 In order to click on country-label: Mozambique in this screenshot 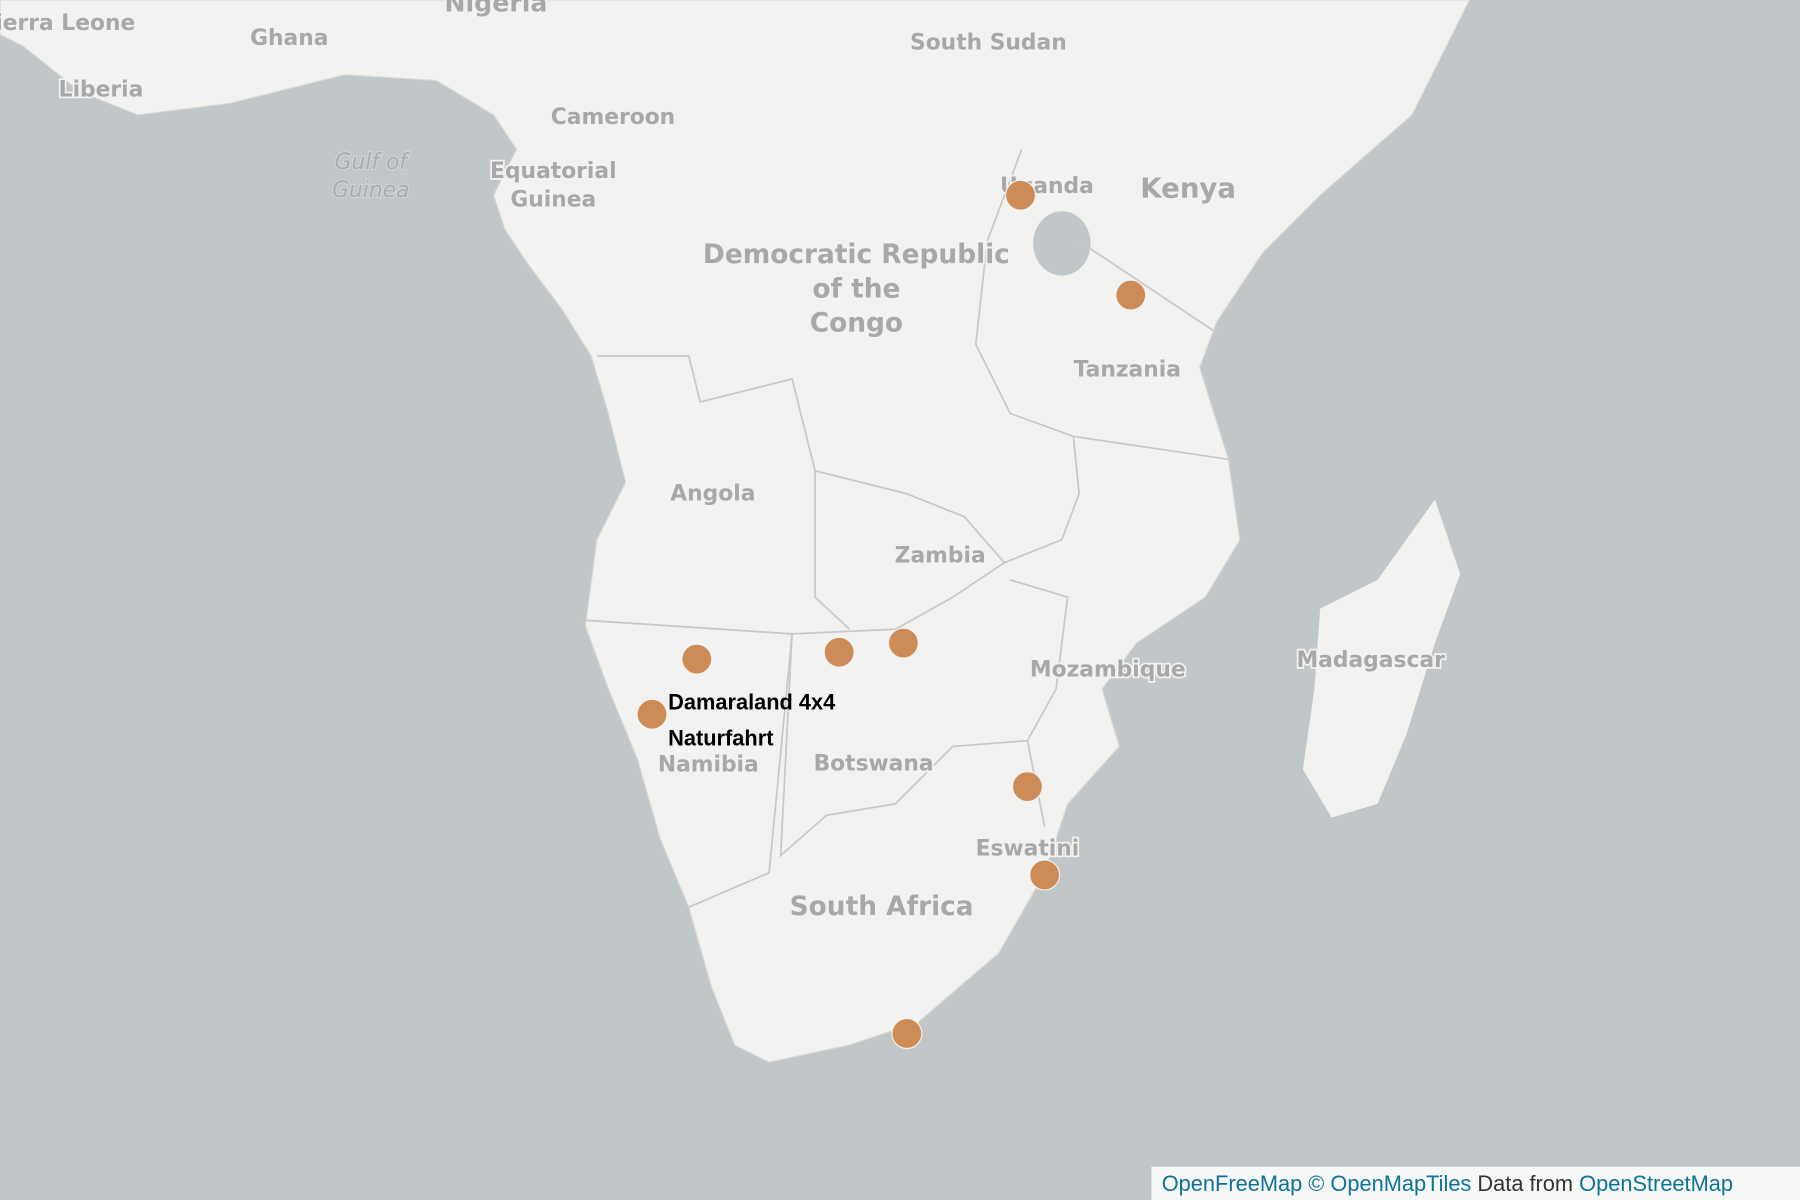, I will do `click(1108, 669)`.